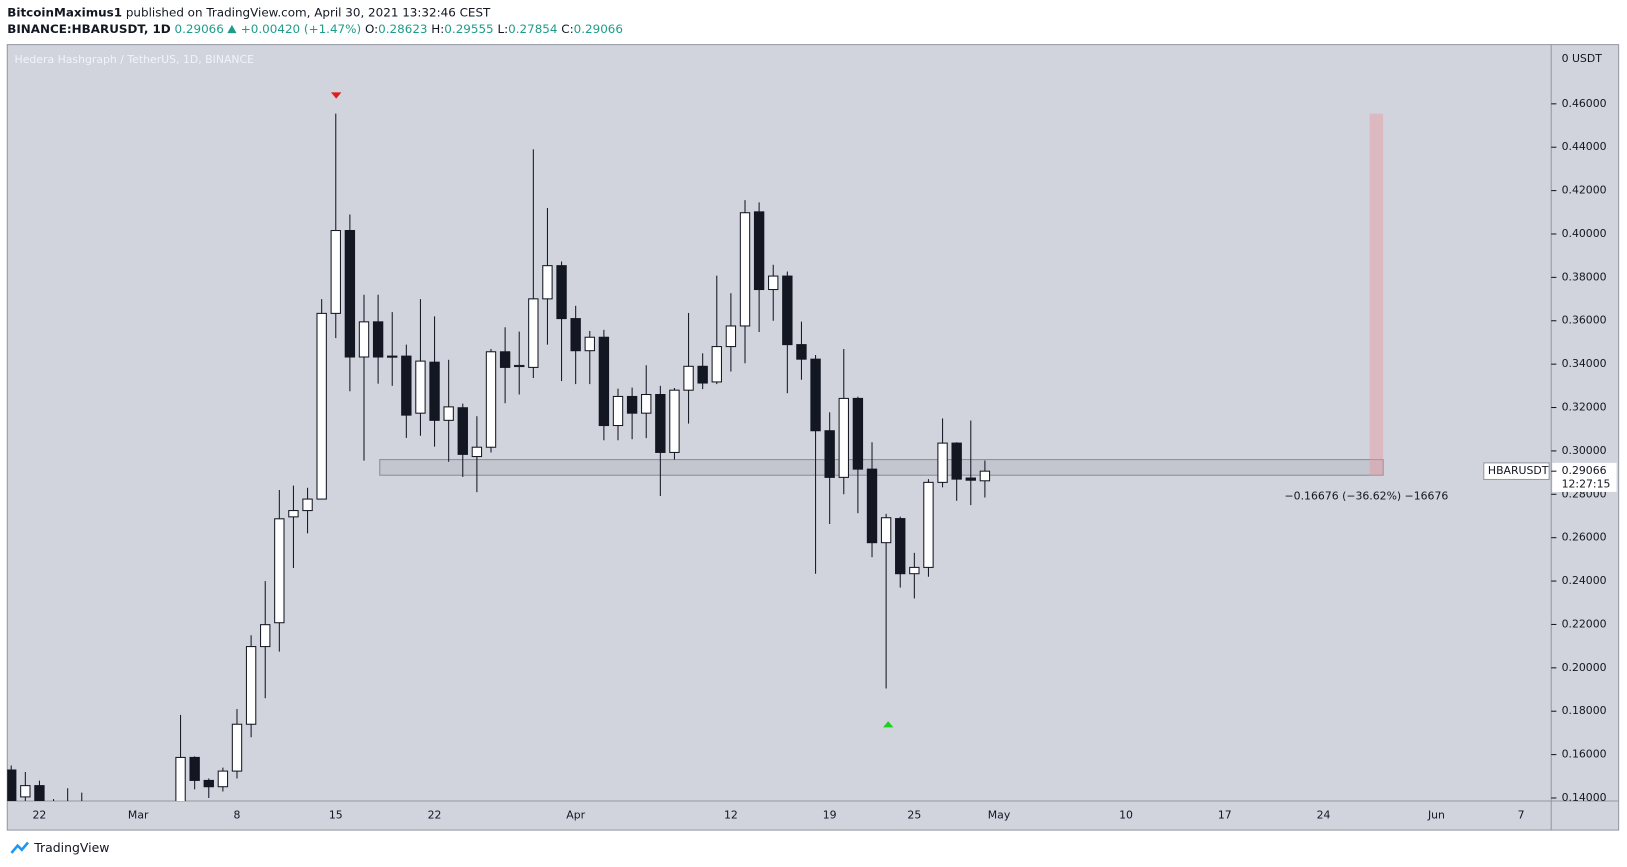  What do you see at coordinates (731, 815) in the screenshot?
I see `x-tick-label: 12` at bounding box center [731, 815].